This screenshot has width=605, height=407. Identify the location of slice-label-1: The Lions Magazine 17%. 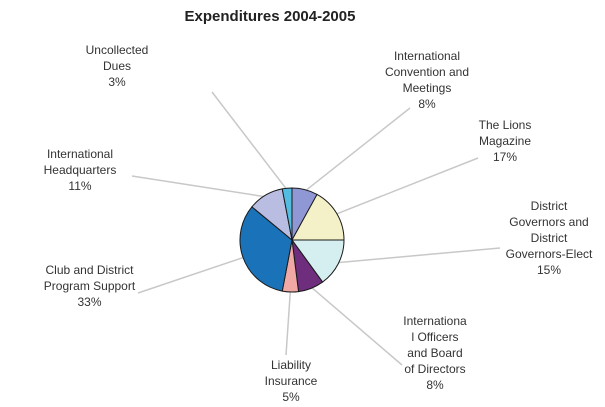
(505, 141).